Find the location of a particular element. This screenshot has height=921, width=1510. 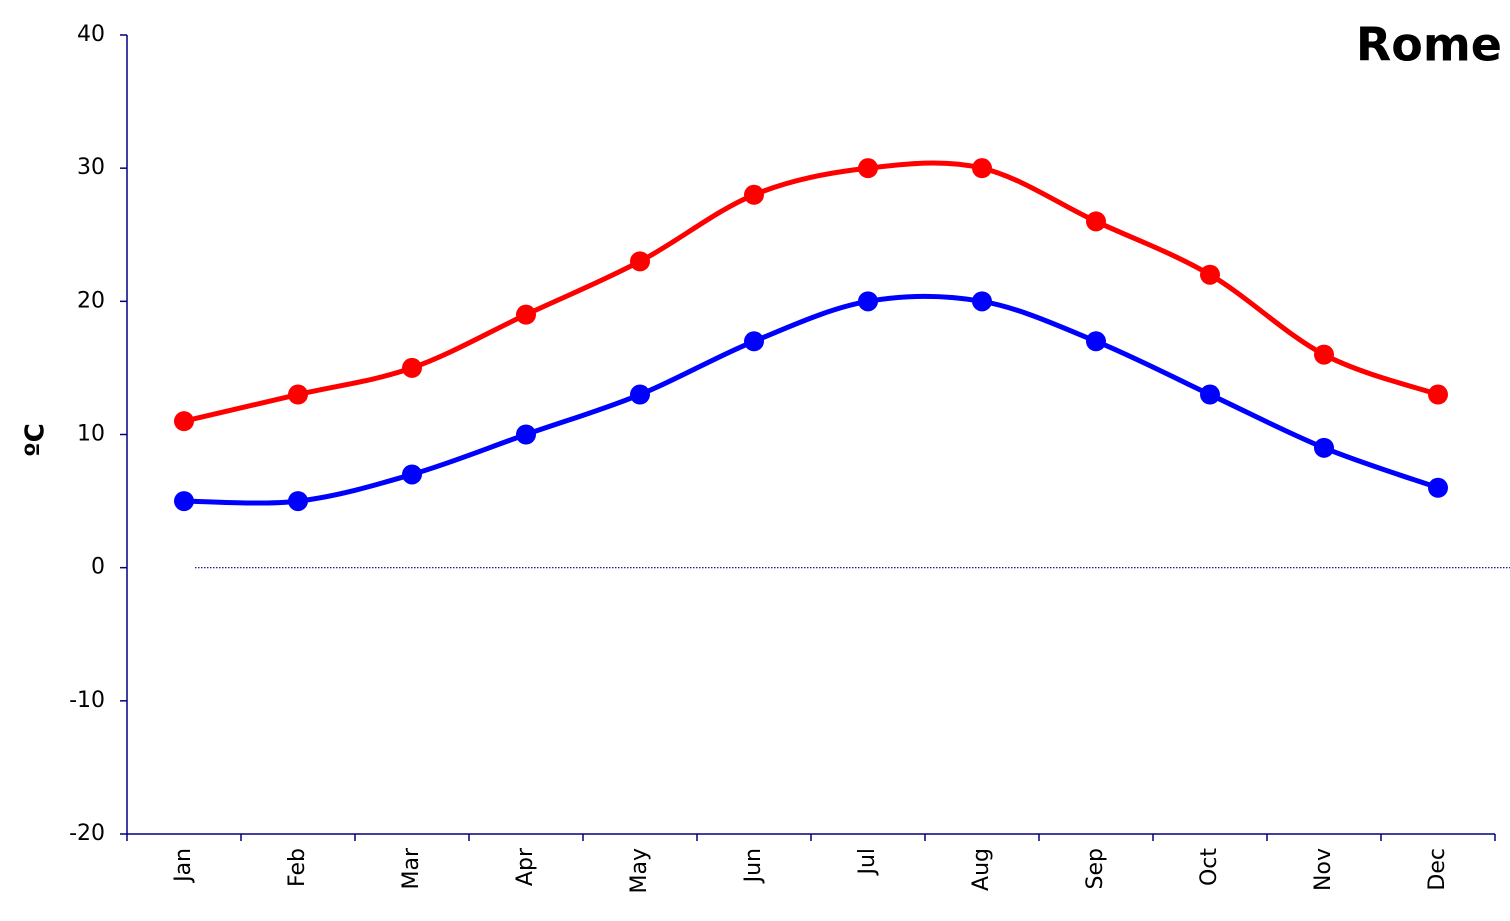

y-tick-label: 0 is located at coordinates (98, 567).